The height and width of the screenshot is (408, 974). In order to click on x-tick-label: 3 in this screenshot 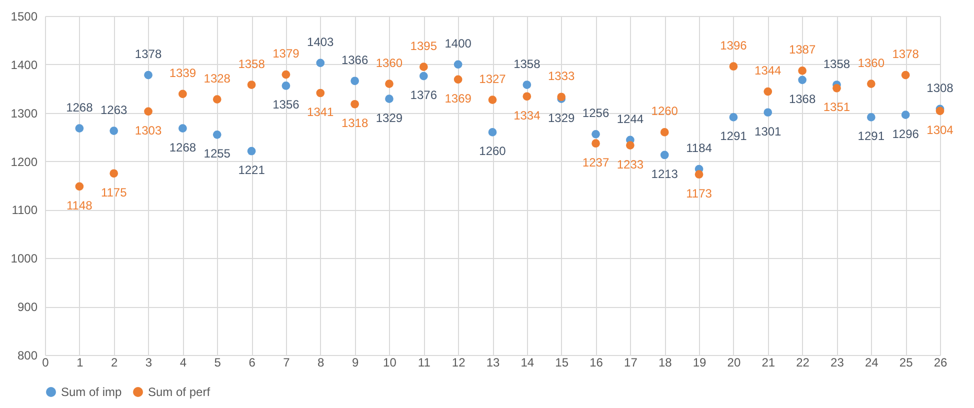, I will do `click(148, 363)`.